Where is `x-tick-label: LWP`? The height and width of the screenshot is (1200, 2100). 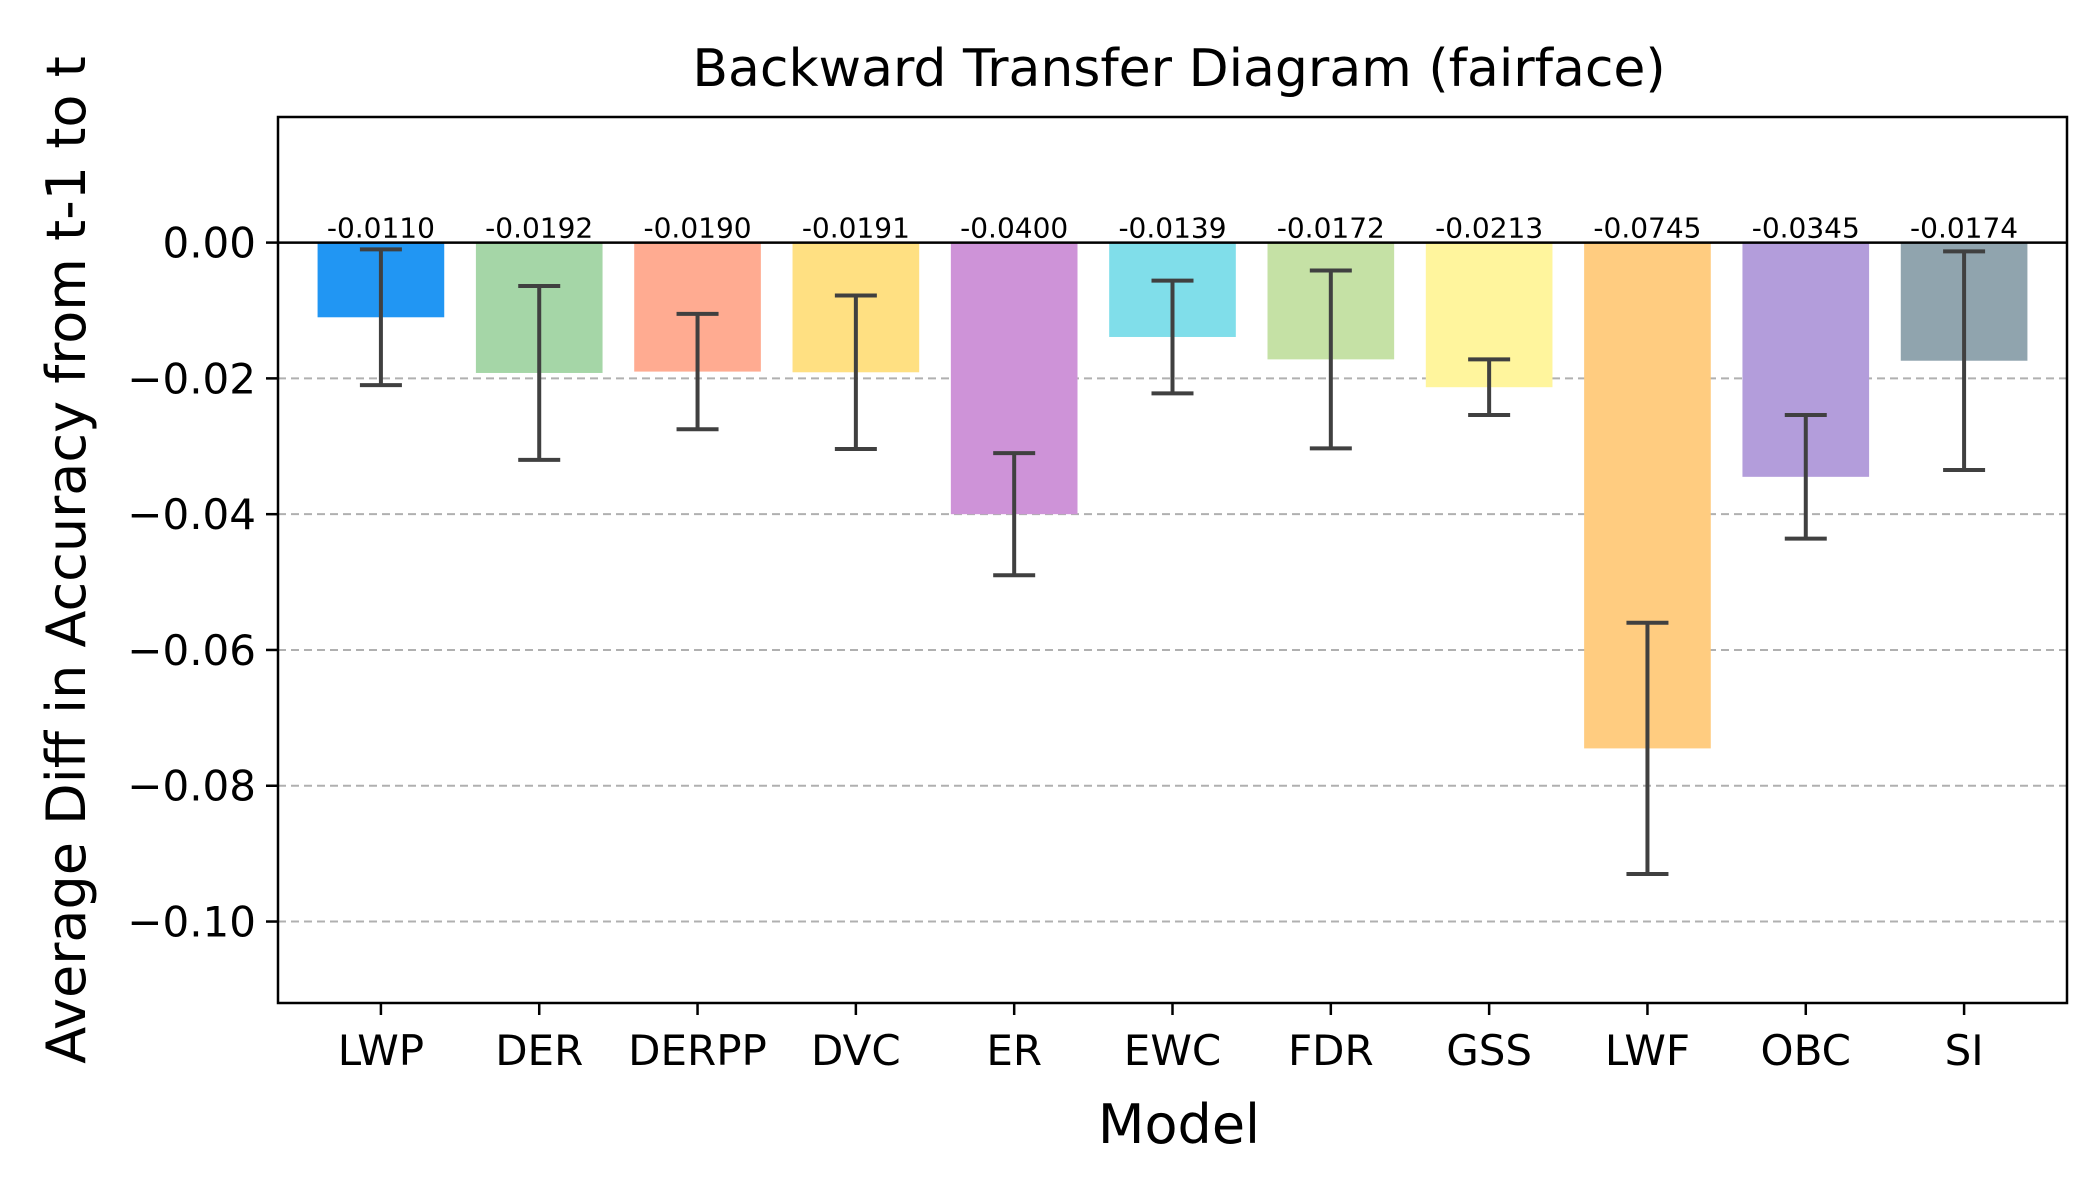 x-tick-label: LWP is located at coordinates (381, 1050).